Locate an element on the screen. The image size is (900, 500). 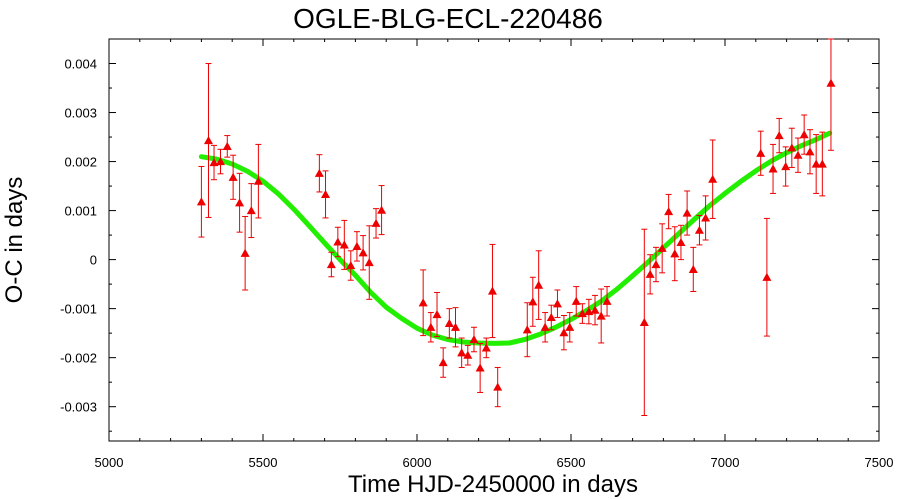
x-tick-label: 5000 is located at coordinates (109, 462).